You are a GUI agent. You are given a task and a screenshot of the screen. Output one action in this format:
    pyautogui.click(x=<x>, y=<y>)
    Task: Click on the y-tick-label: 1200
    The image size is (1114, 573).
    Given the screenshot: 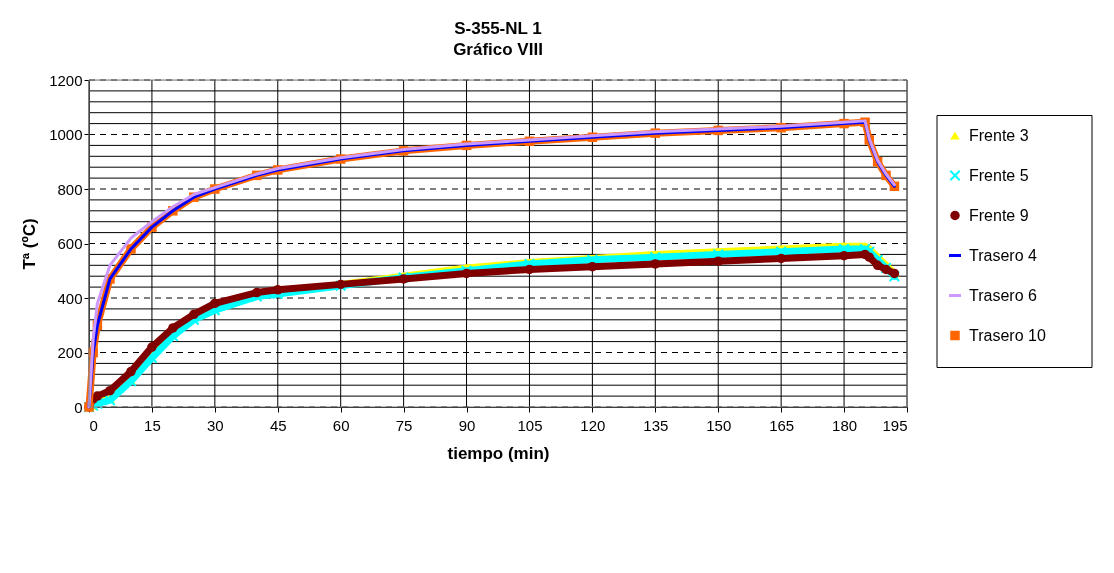 What is the action you would take?
    pyautogui.click(x=66, y=80)
    